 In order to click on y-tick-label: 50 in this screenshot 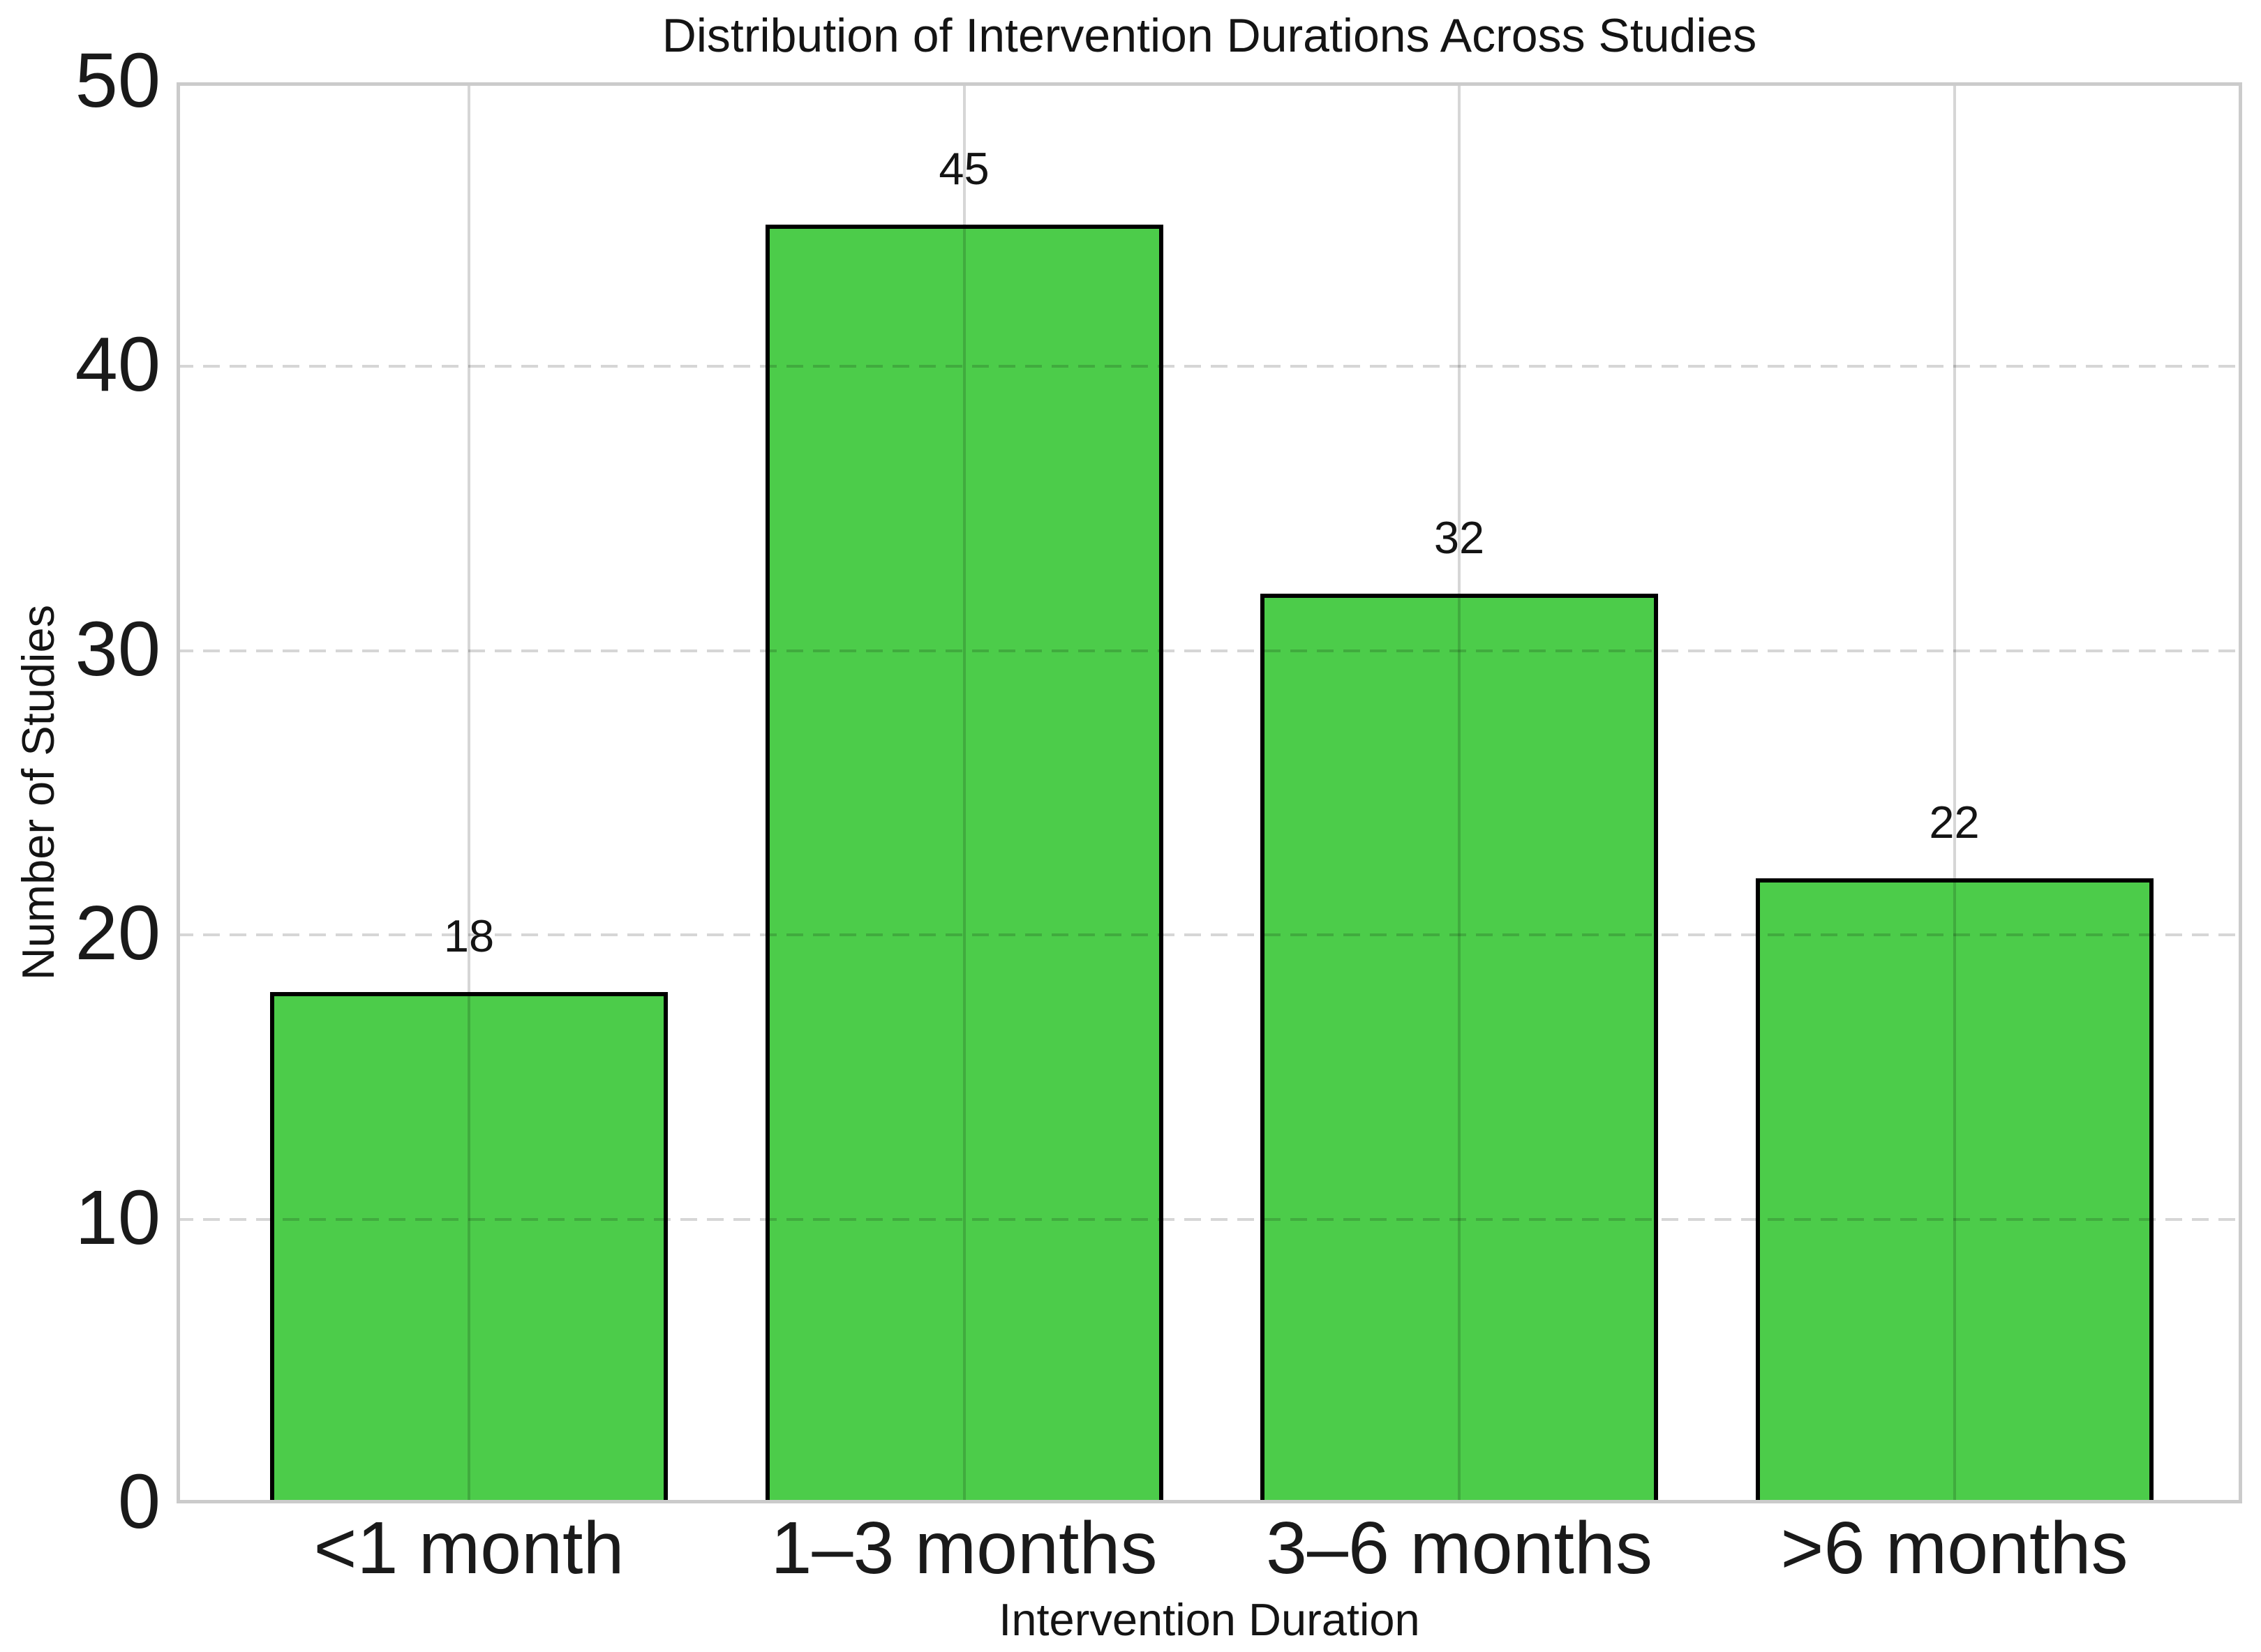, I will do `click(118, 80)`.